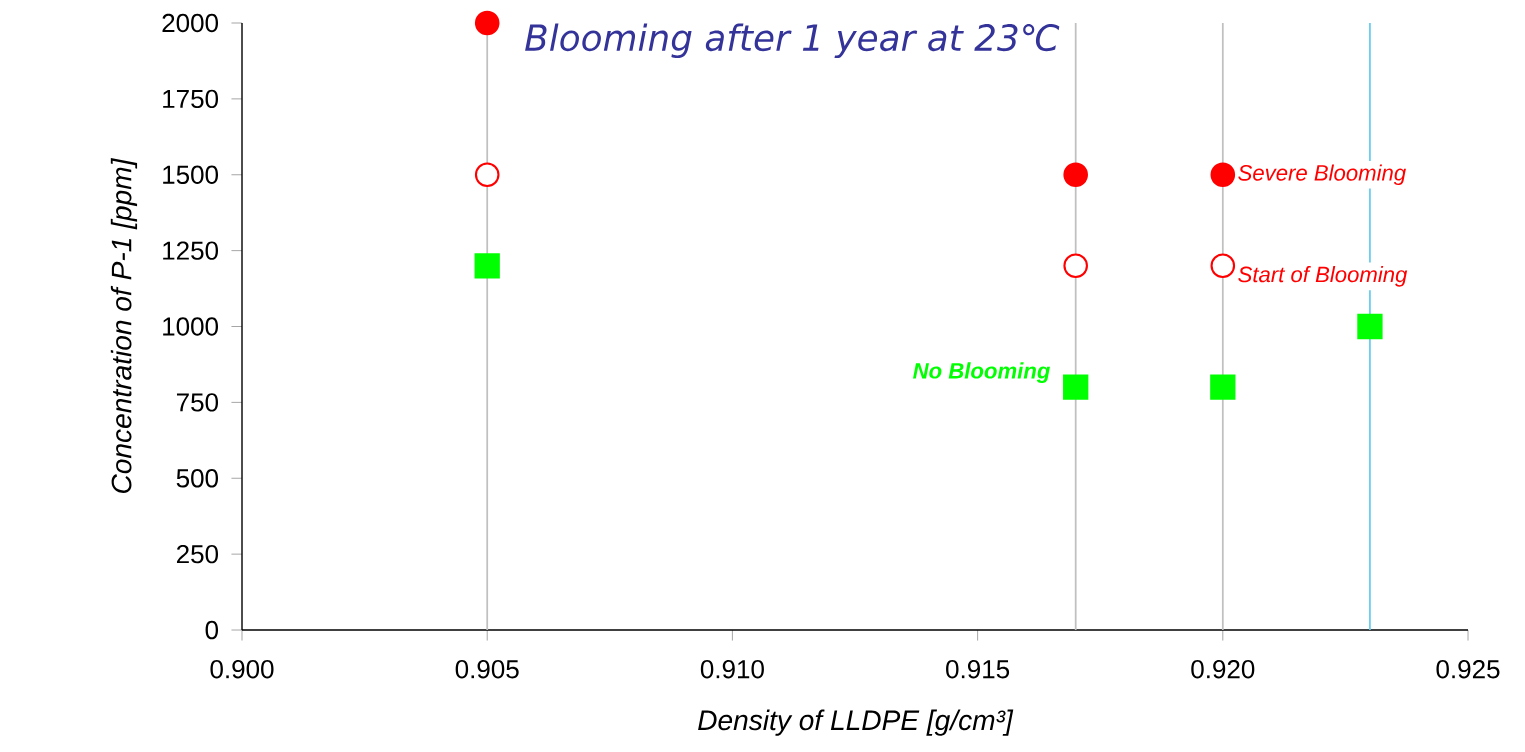 This screenshot has width=1525, height=752. What do you see at coordinates (124, 325) in the screenshot?
I see `y-axis-title: Concentration of P-1 [ppm]` at bounding box center [124, 325].